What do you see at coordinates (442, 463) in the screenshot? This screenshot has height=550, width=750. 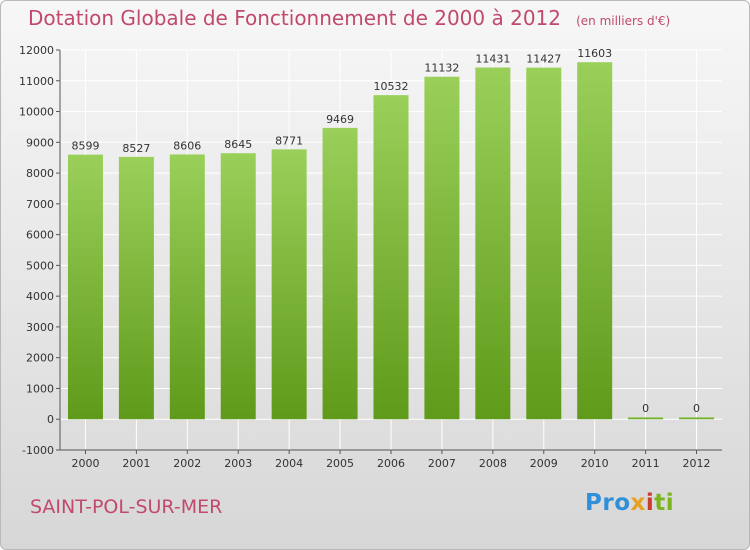 I see `x-tick-label: 2007` at bounding box center [442, 463].